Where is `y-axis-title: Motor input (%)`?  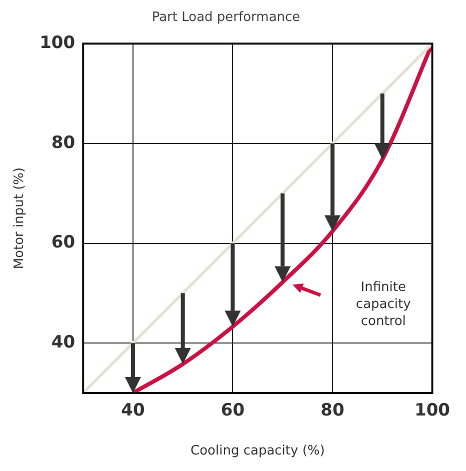 y-axis-title: Motor input (%) is located at coordinates (20, 218).